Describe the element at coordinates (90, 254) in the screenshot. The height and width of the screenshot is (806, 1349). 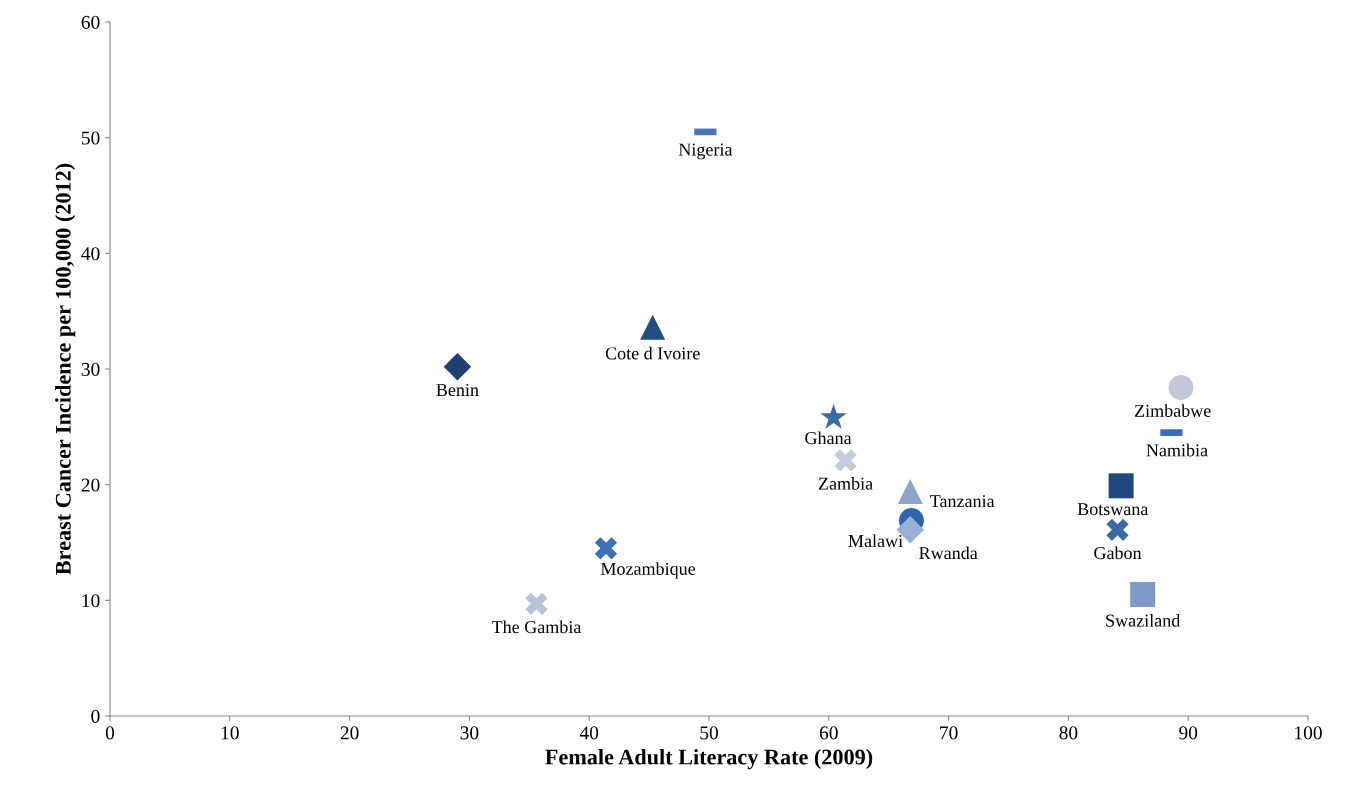
I see `y-tick-label: 40` at that location.